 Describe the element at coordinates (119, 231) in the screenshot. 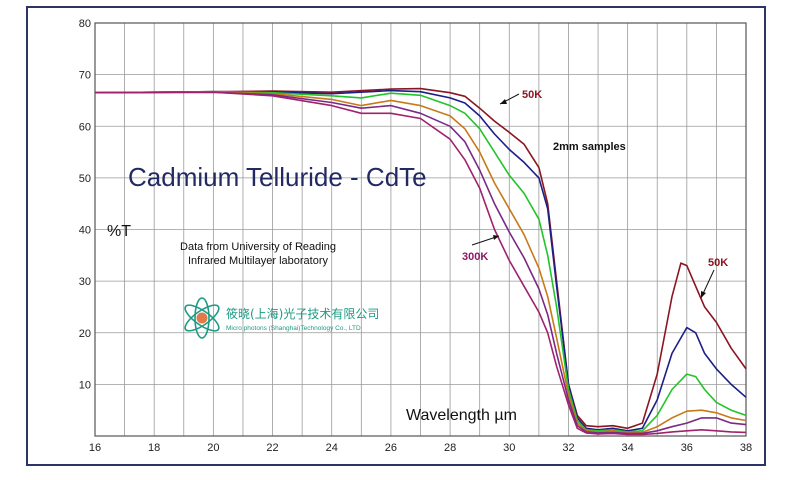

I see `y-axis-label: %T` at that location.